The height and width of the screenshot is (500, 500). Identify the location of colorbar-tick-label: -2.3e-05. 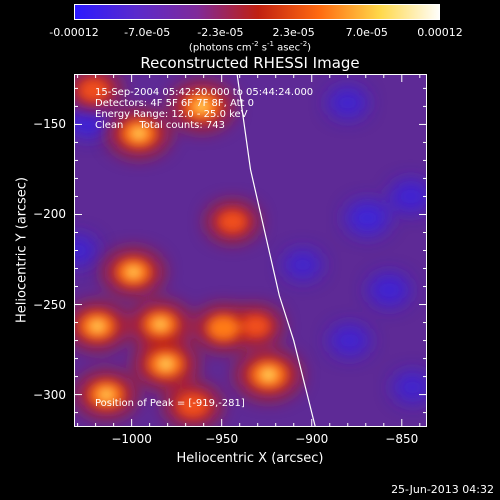
(220, 32).